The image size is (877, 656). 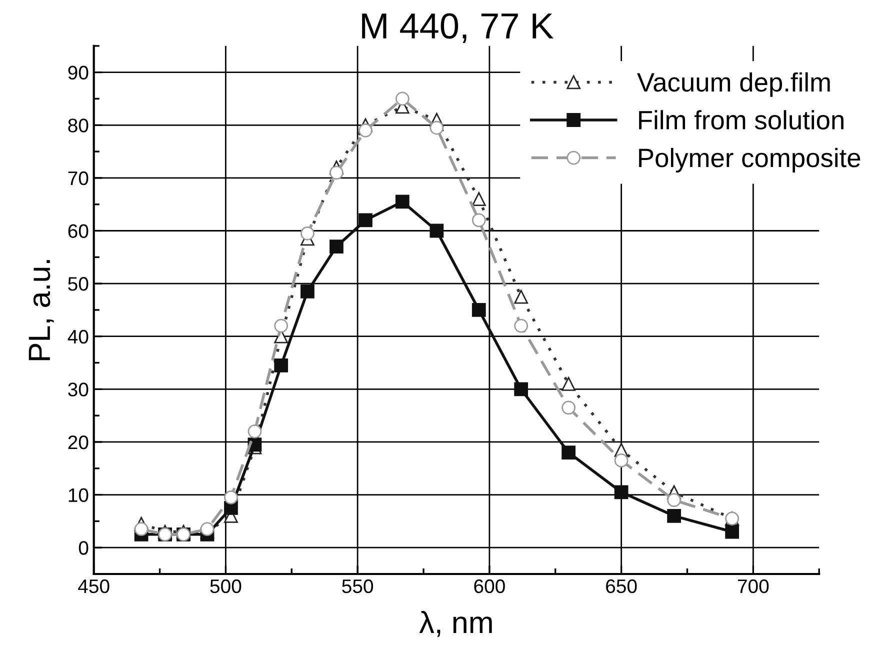 I want to click on y-tick-label: 40, so click(x=78, y=337).